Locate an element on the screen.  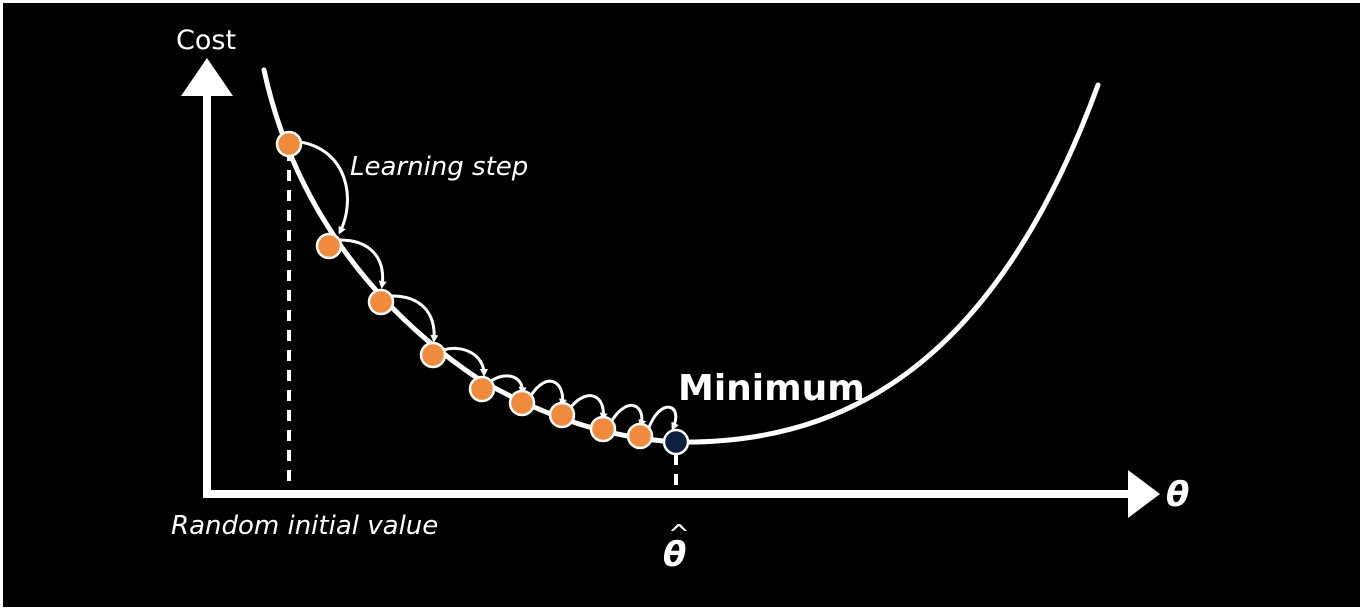
minimum-label: Minimum is located at coordinates (771, 388).